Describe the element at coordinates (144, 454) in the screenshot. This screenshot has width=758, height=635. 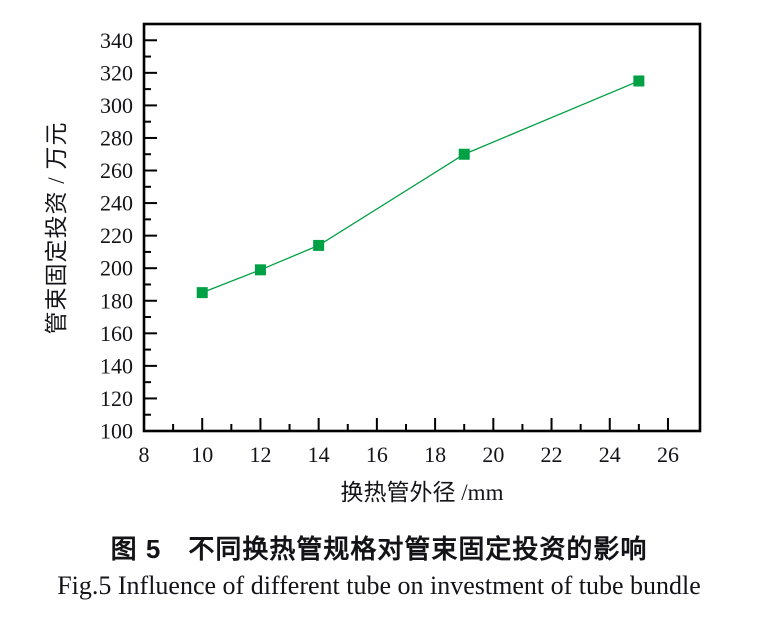
I see `x-tick-label: 8` at that location.